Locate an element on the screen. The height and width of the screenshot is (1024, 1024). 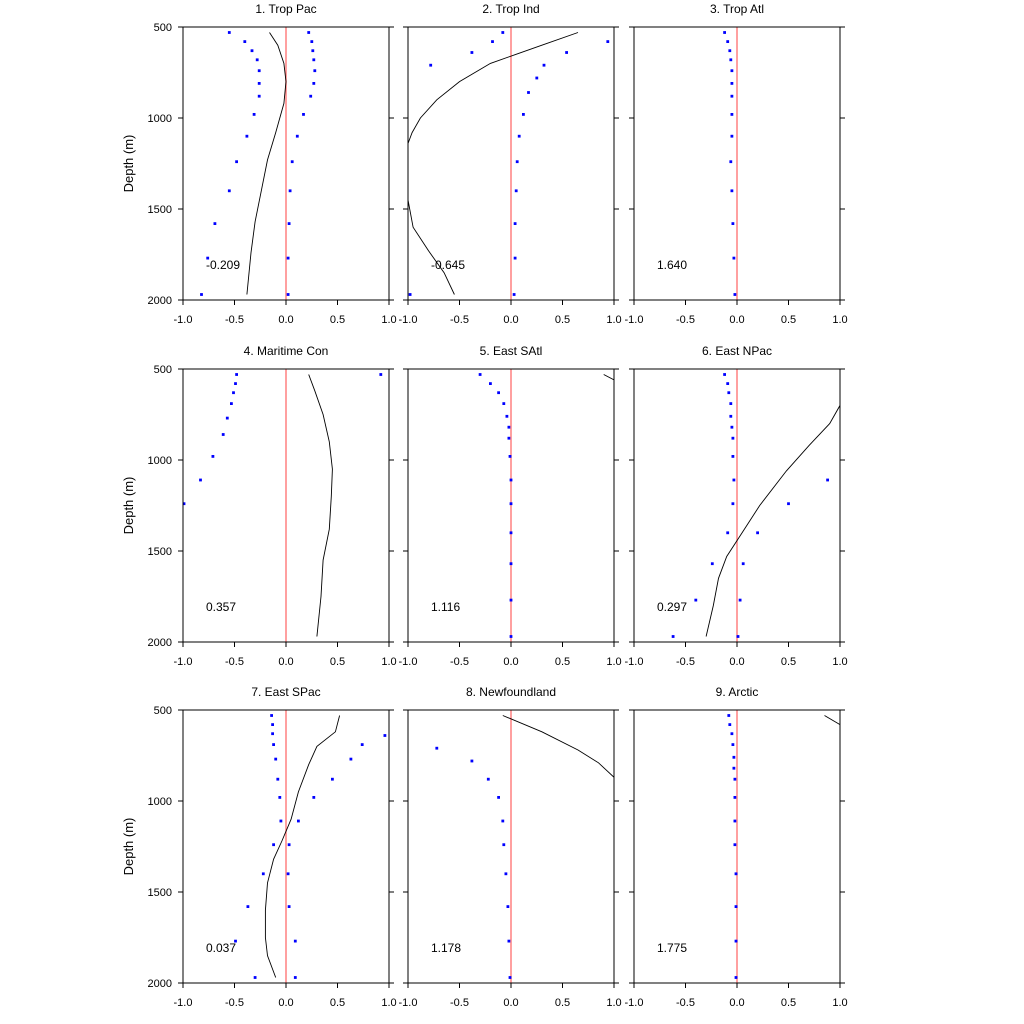
panel-annotation: 1.116 is located at coordinates (445, 607).